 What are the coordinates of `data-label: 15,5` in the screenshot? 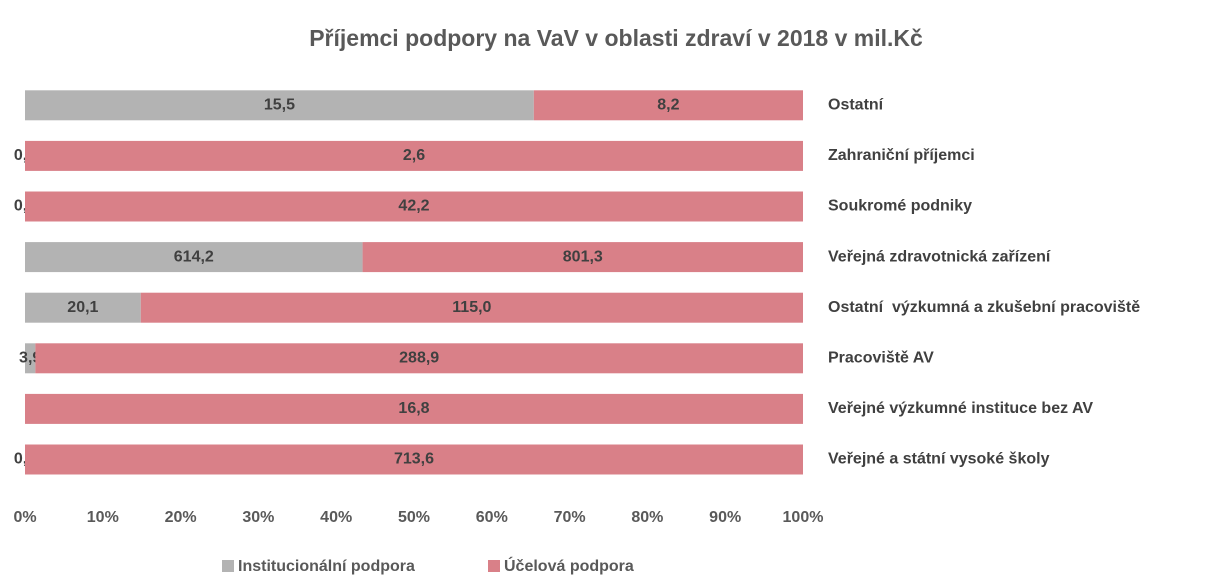 It's located at (279, 105).